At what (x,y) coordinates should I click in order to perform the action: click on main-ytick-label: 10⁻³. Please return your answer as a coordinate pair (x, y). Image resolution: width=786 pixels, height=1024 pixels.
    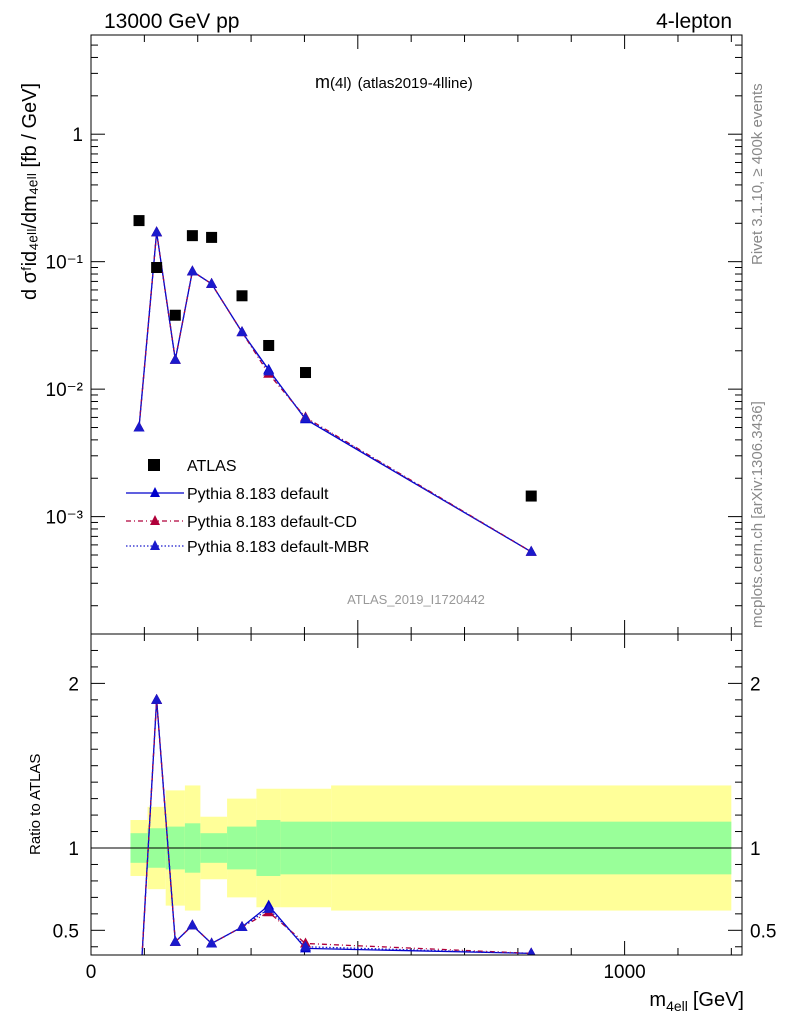
    Looking at the image, I should click on (65, 518).